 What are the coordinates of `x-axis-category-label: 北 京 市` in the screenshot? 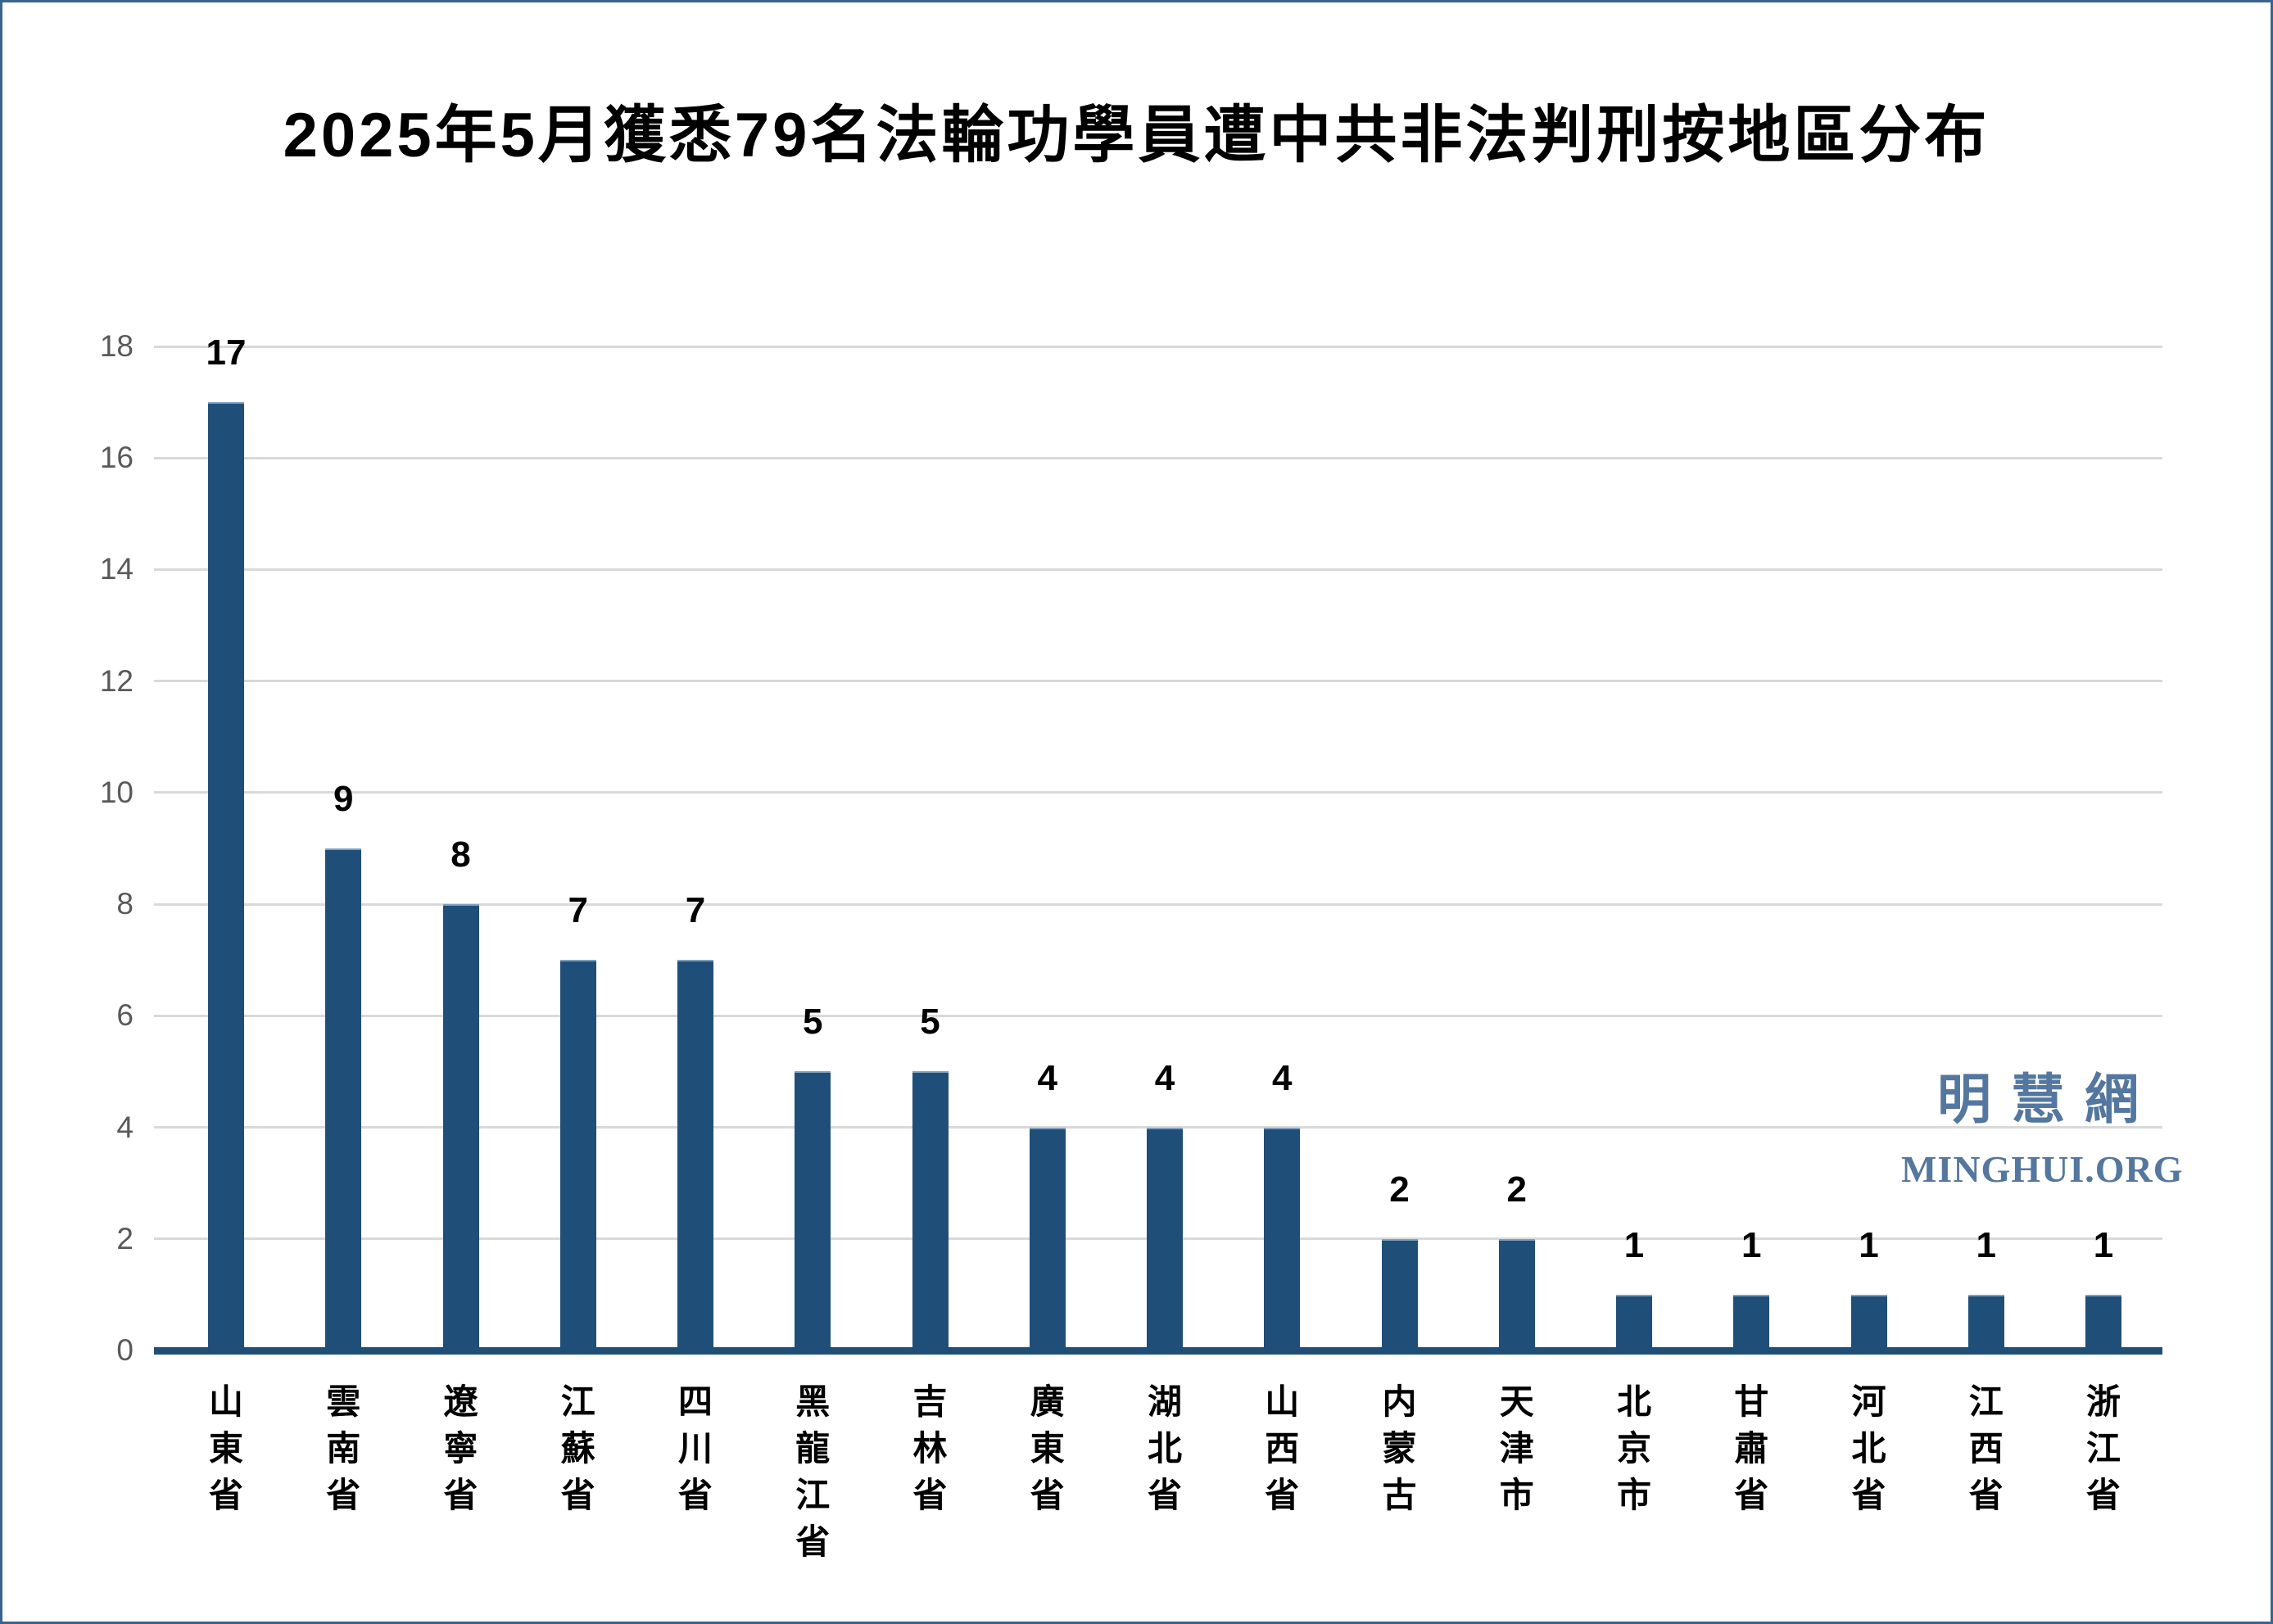 It's located at (1633, 1448).